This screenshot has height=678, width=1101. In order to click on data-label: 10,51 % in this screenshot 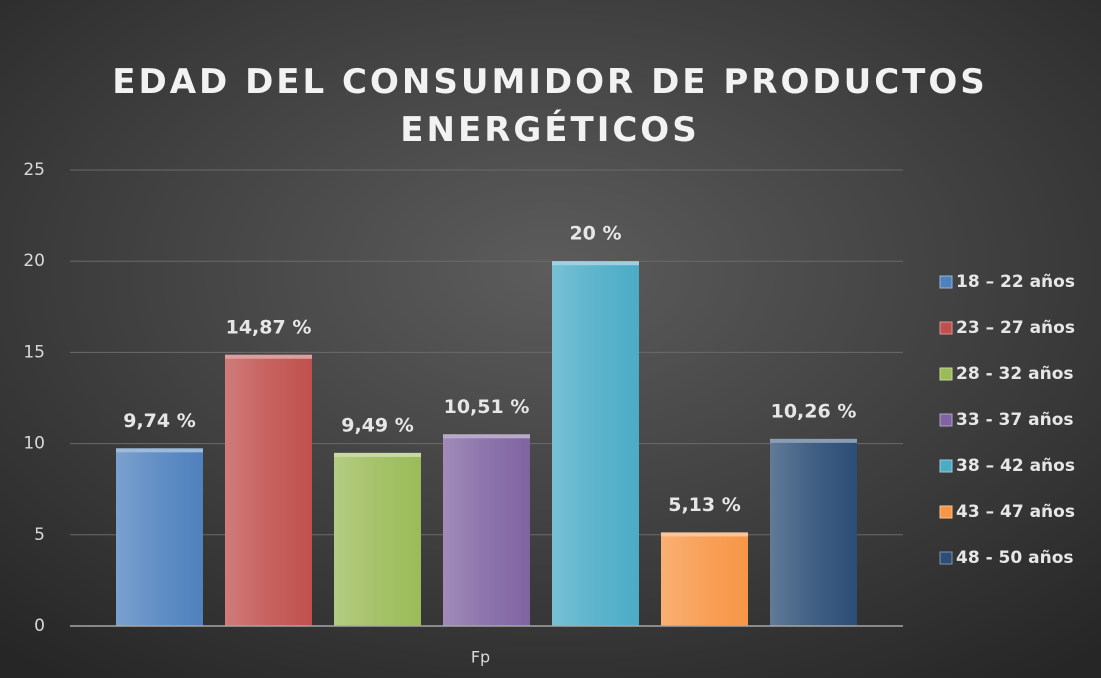, I will do `click(487, 407)`.